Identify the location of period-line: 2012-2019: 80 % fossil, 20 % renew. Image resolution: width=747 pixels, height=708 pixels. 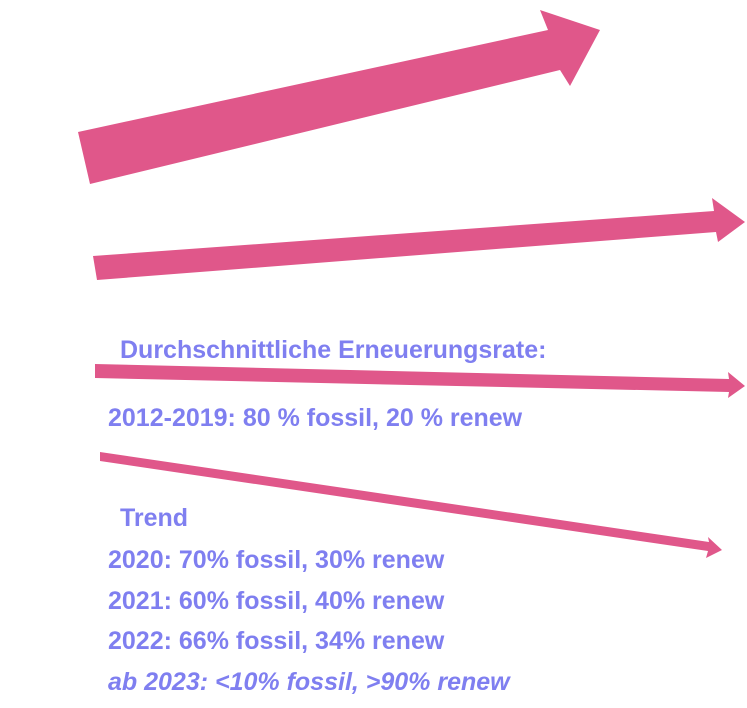
(315, 418).